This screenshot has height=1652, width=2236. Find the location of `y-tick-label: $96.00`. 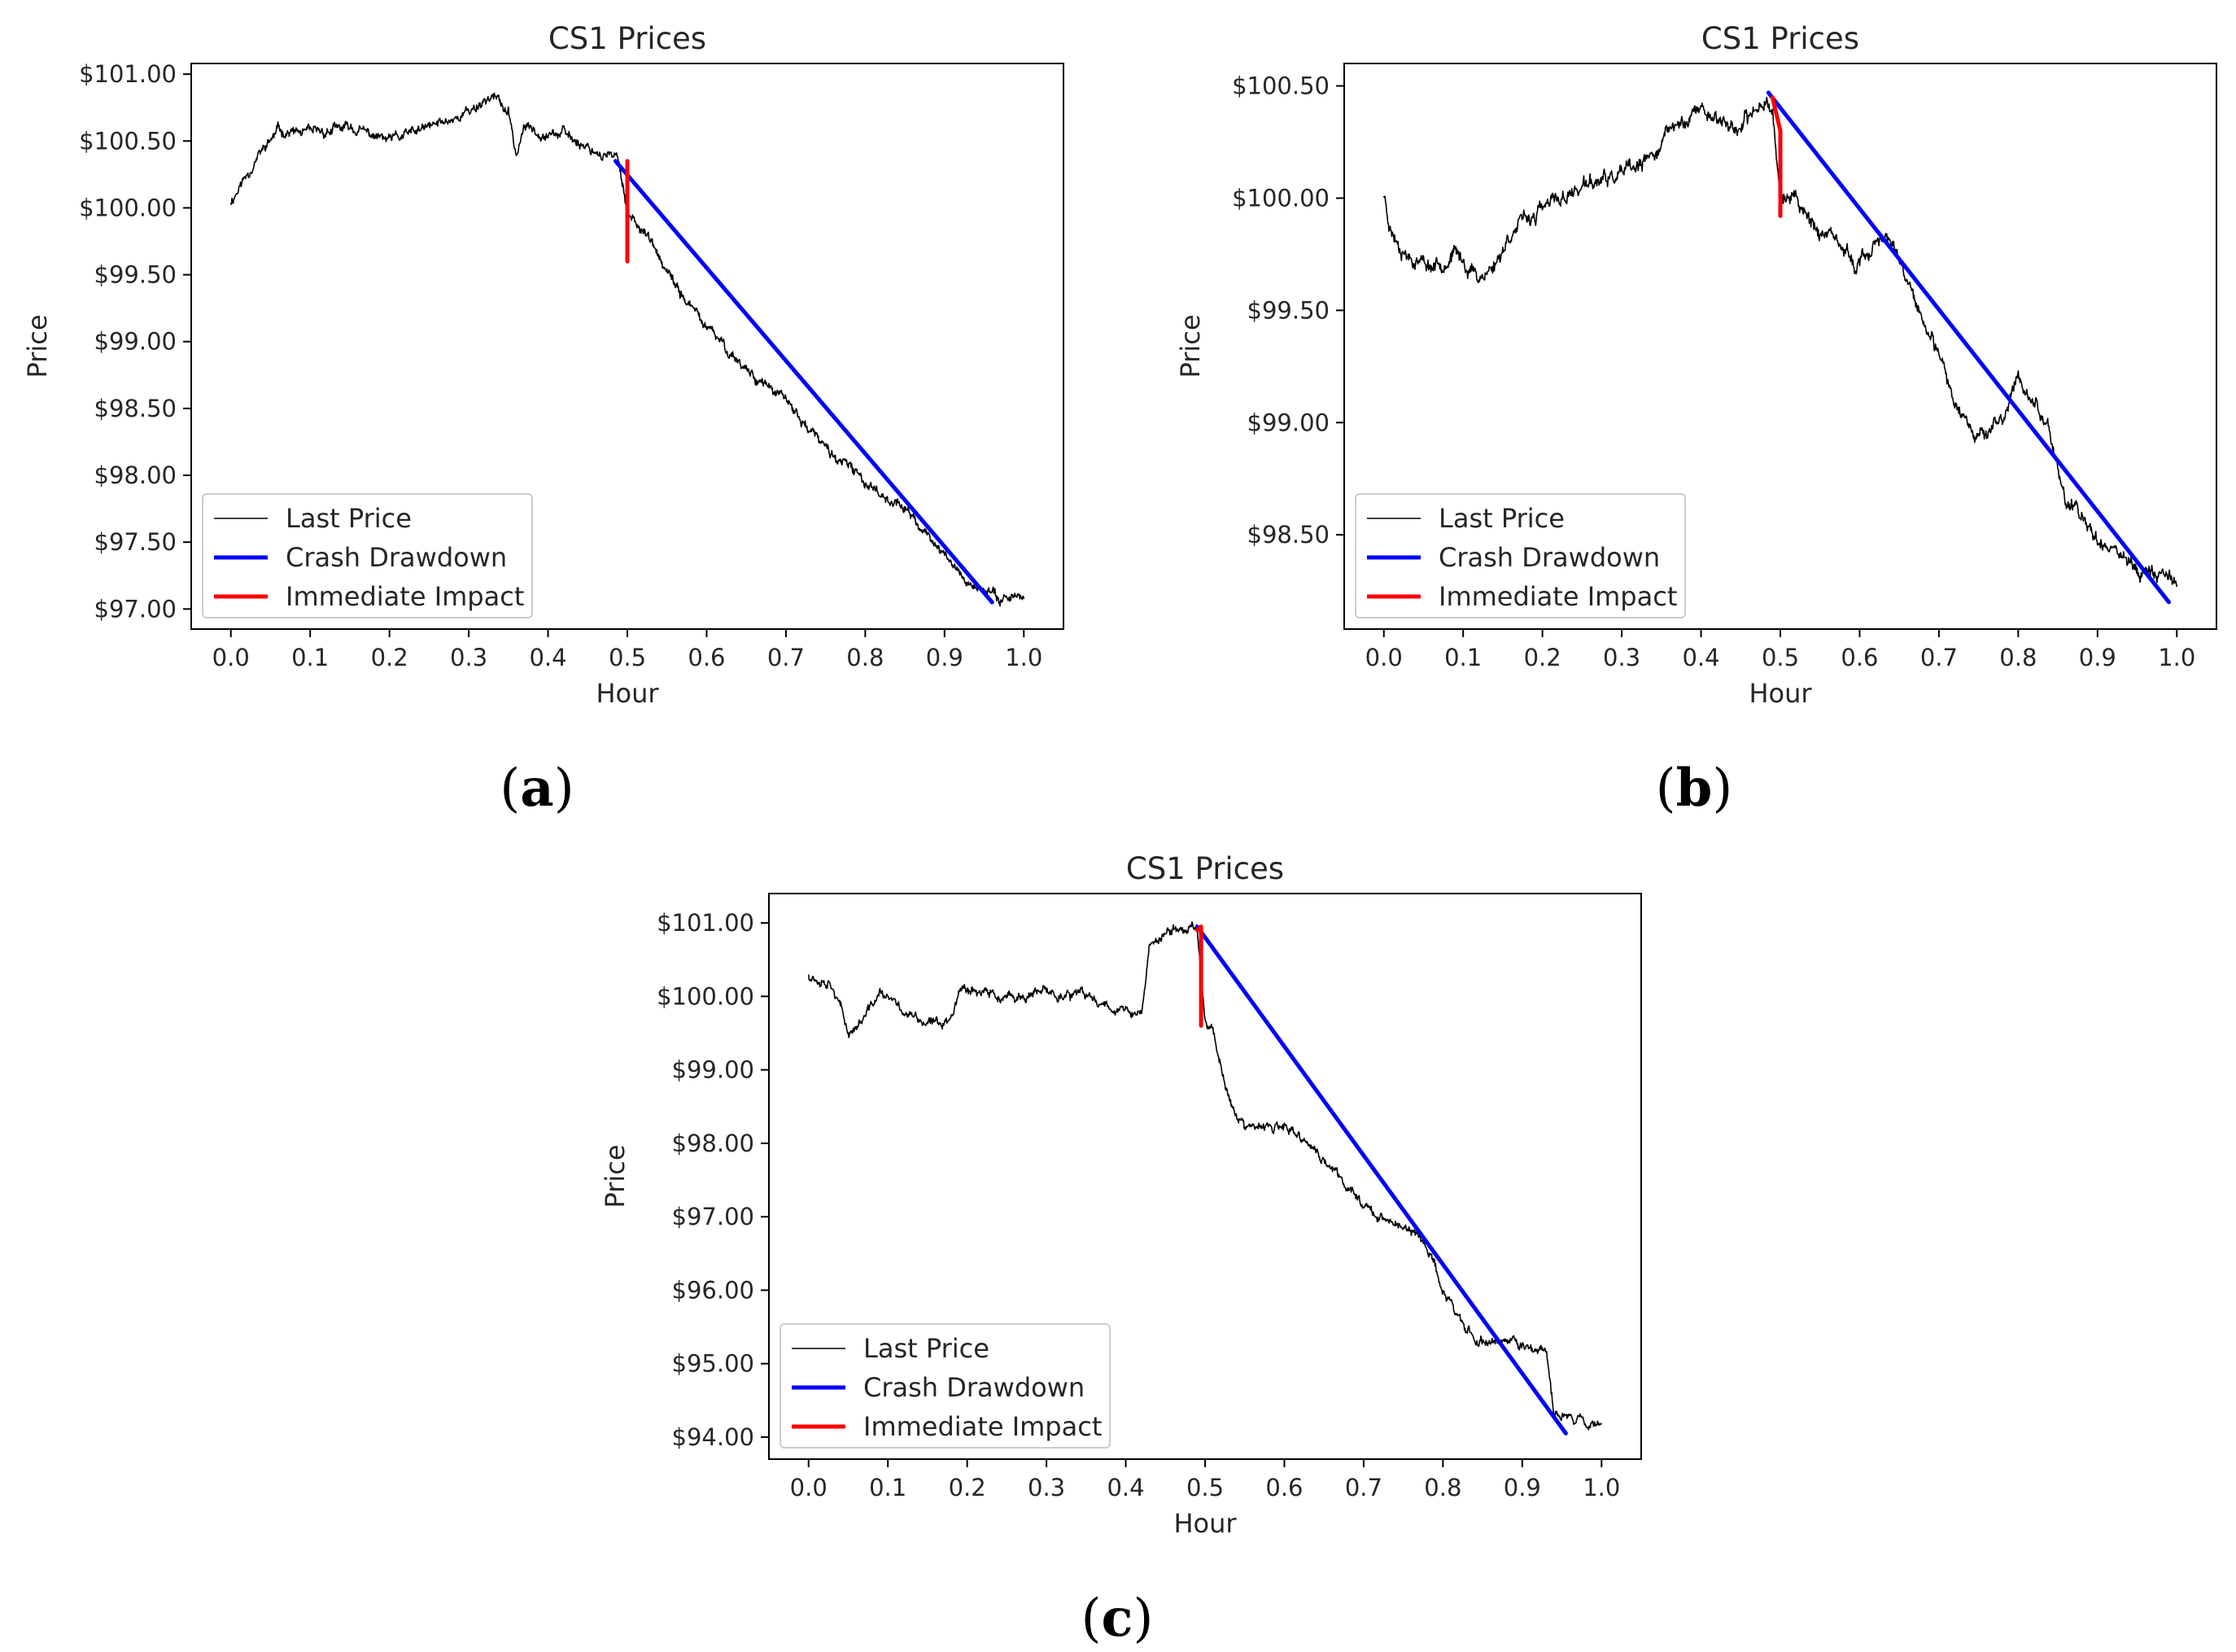

y-tick-label: $96.00 is located at coordinates (713, 1290).